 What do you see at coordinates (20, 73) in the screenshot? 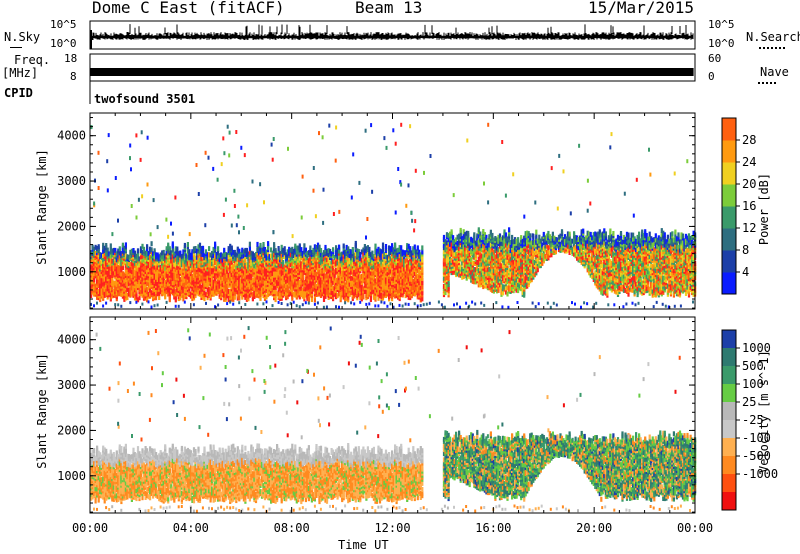
I see `freq-unit: [MHz]` at bounding box center [20, 73].